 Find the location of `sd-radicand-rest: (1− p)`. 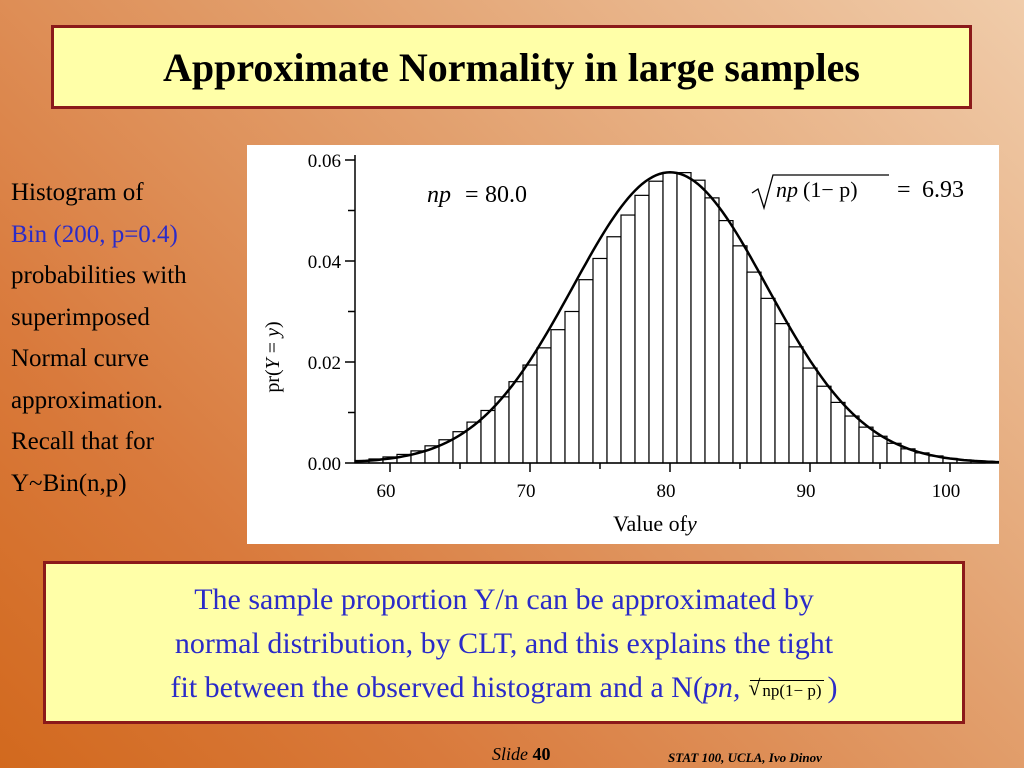

sd-radicand-rest: (1− p) is located at coordinates (830, 189).